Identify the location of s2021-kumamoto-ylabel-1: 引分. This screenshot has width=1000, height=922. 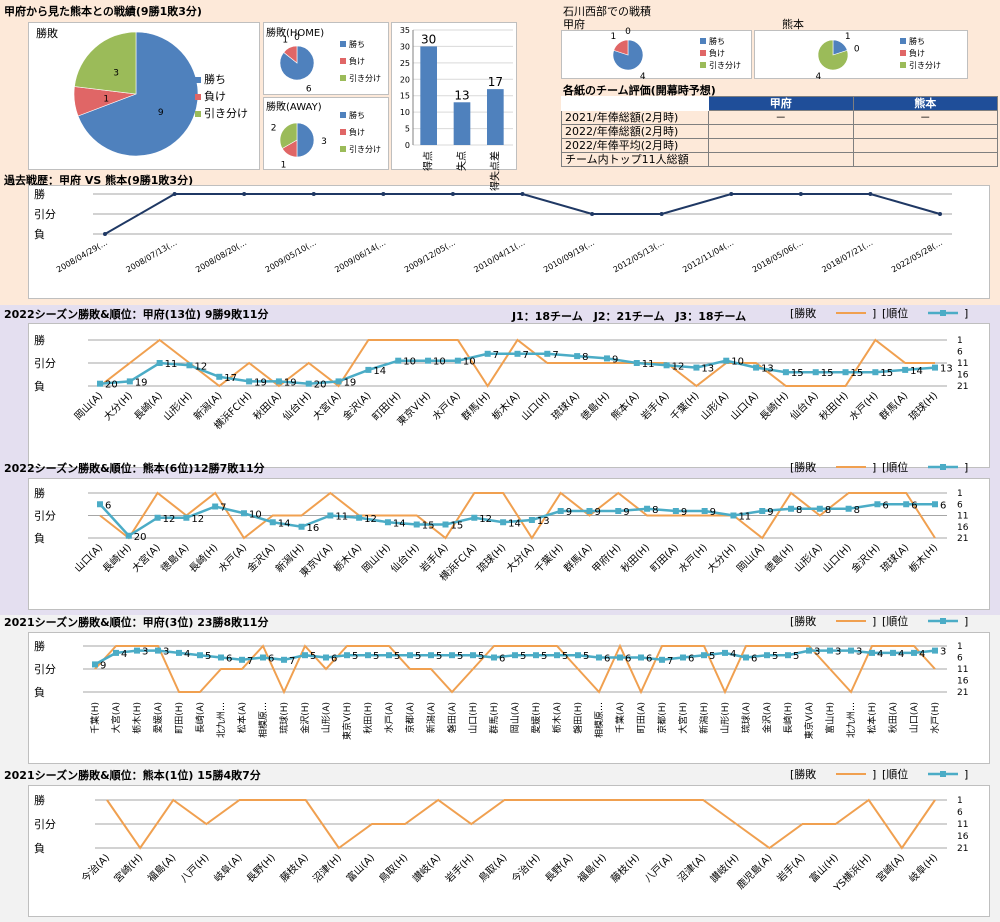
(45, 824).